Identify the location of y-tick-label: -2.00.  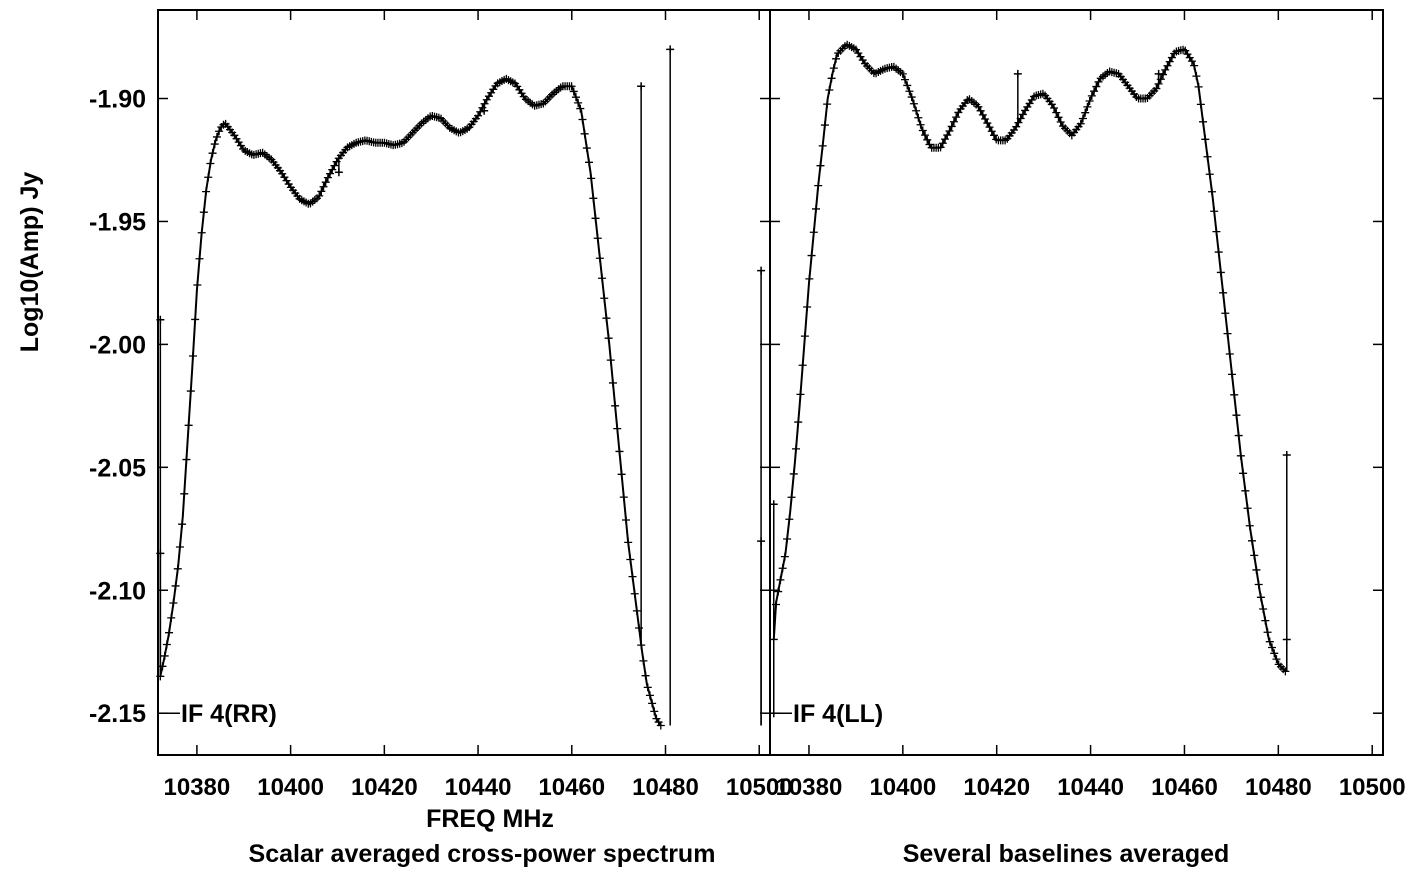
(117, 345).